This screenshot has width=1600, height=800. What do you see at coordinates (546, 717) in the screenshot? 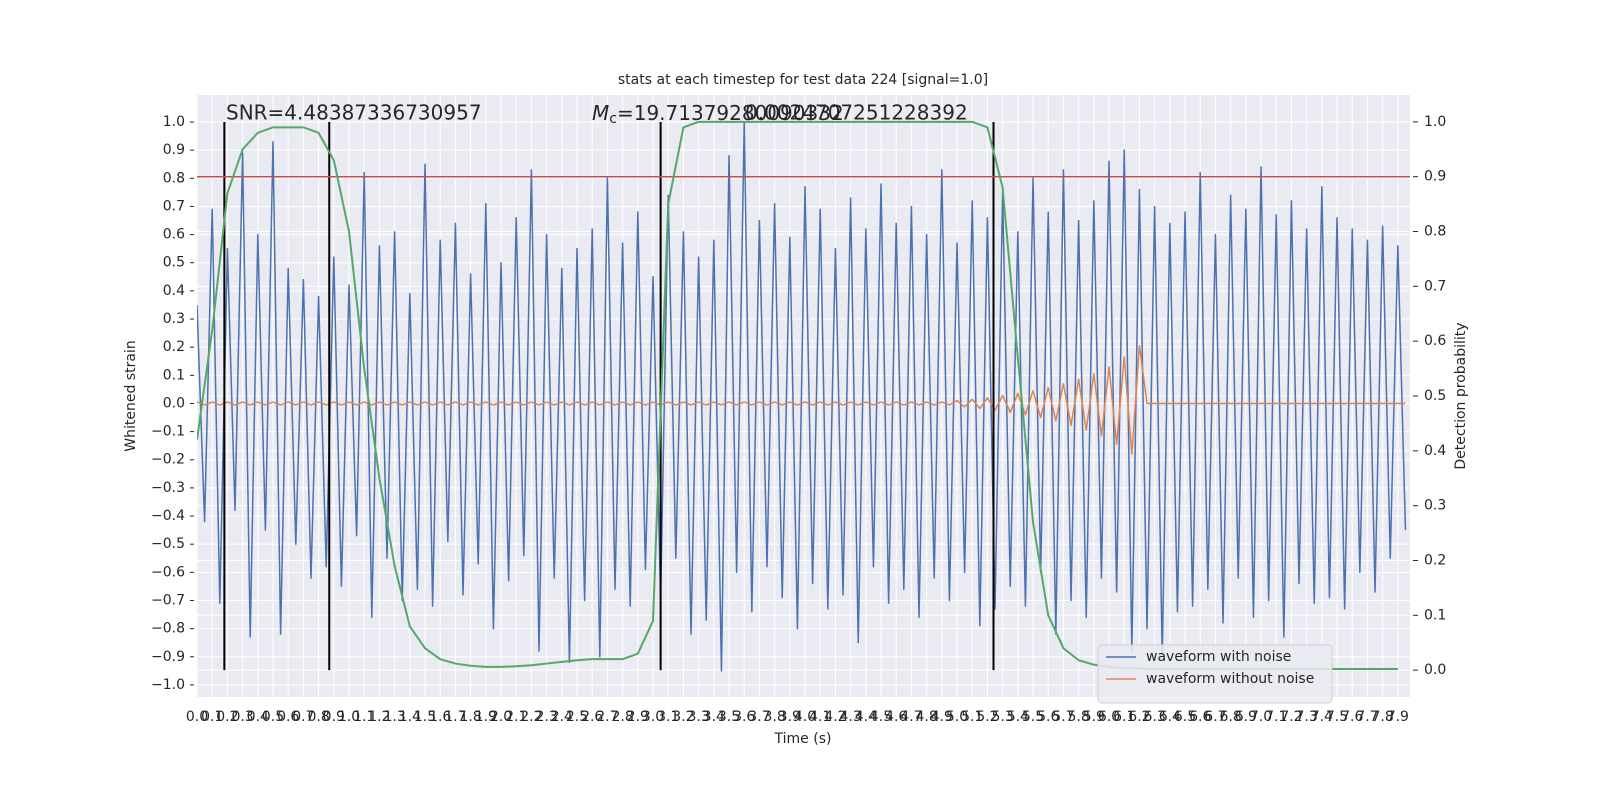
I see `x-tick-label: 2.3` at bounding box center [546, 717].